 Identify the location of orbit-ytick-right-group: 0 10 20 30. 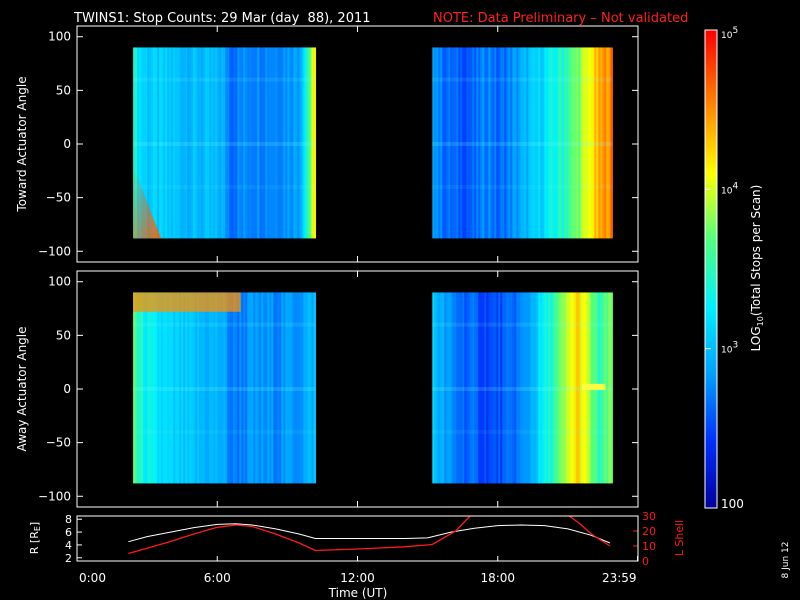
(644, 539).